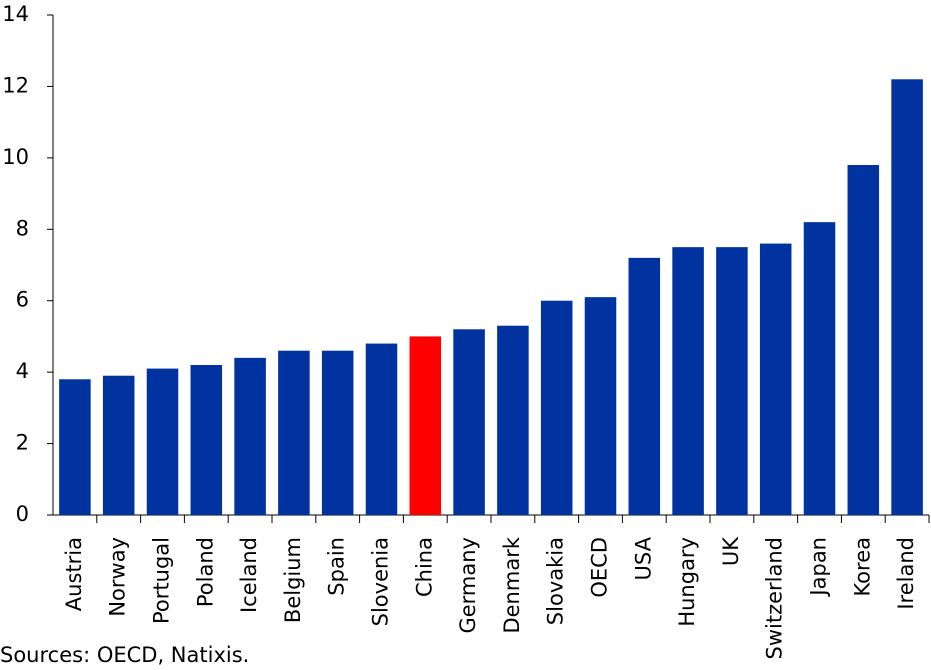  Describe the element at coordinates (22, 514) in the screenshot. I see `y-tick-label: 0` at that location.